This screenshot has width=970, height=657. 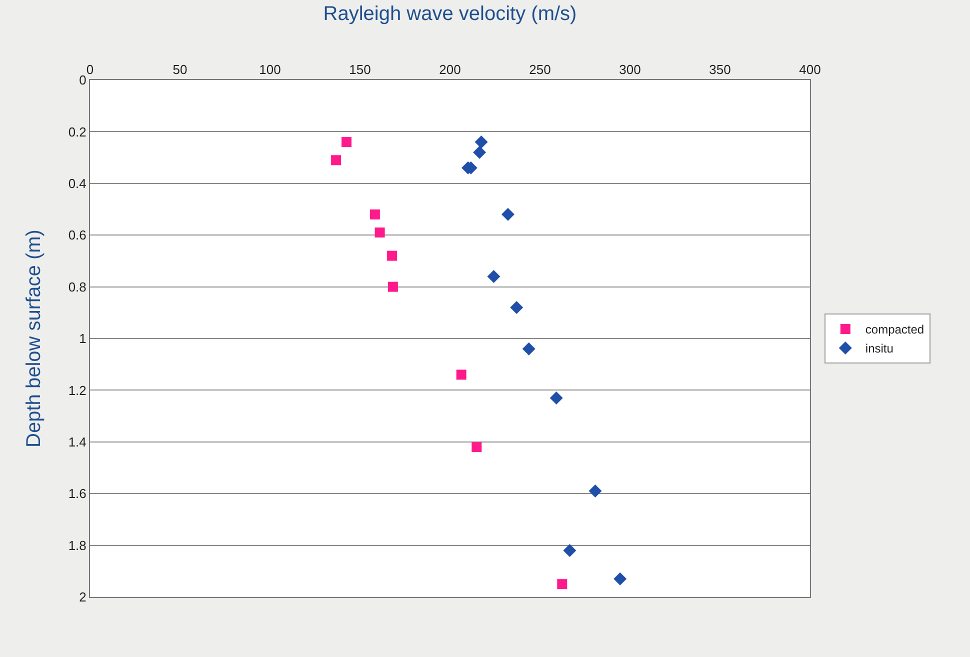 What do you see at coordinates (894, 329) in the screenshot?
I see `legend-label: compacted` at bounding box center [894, 329].